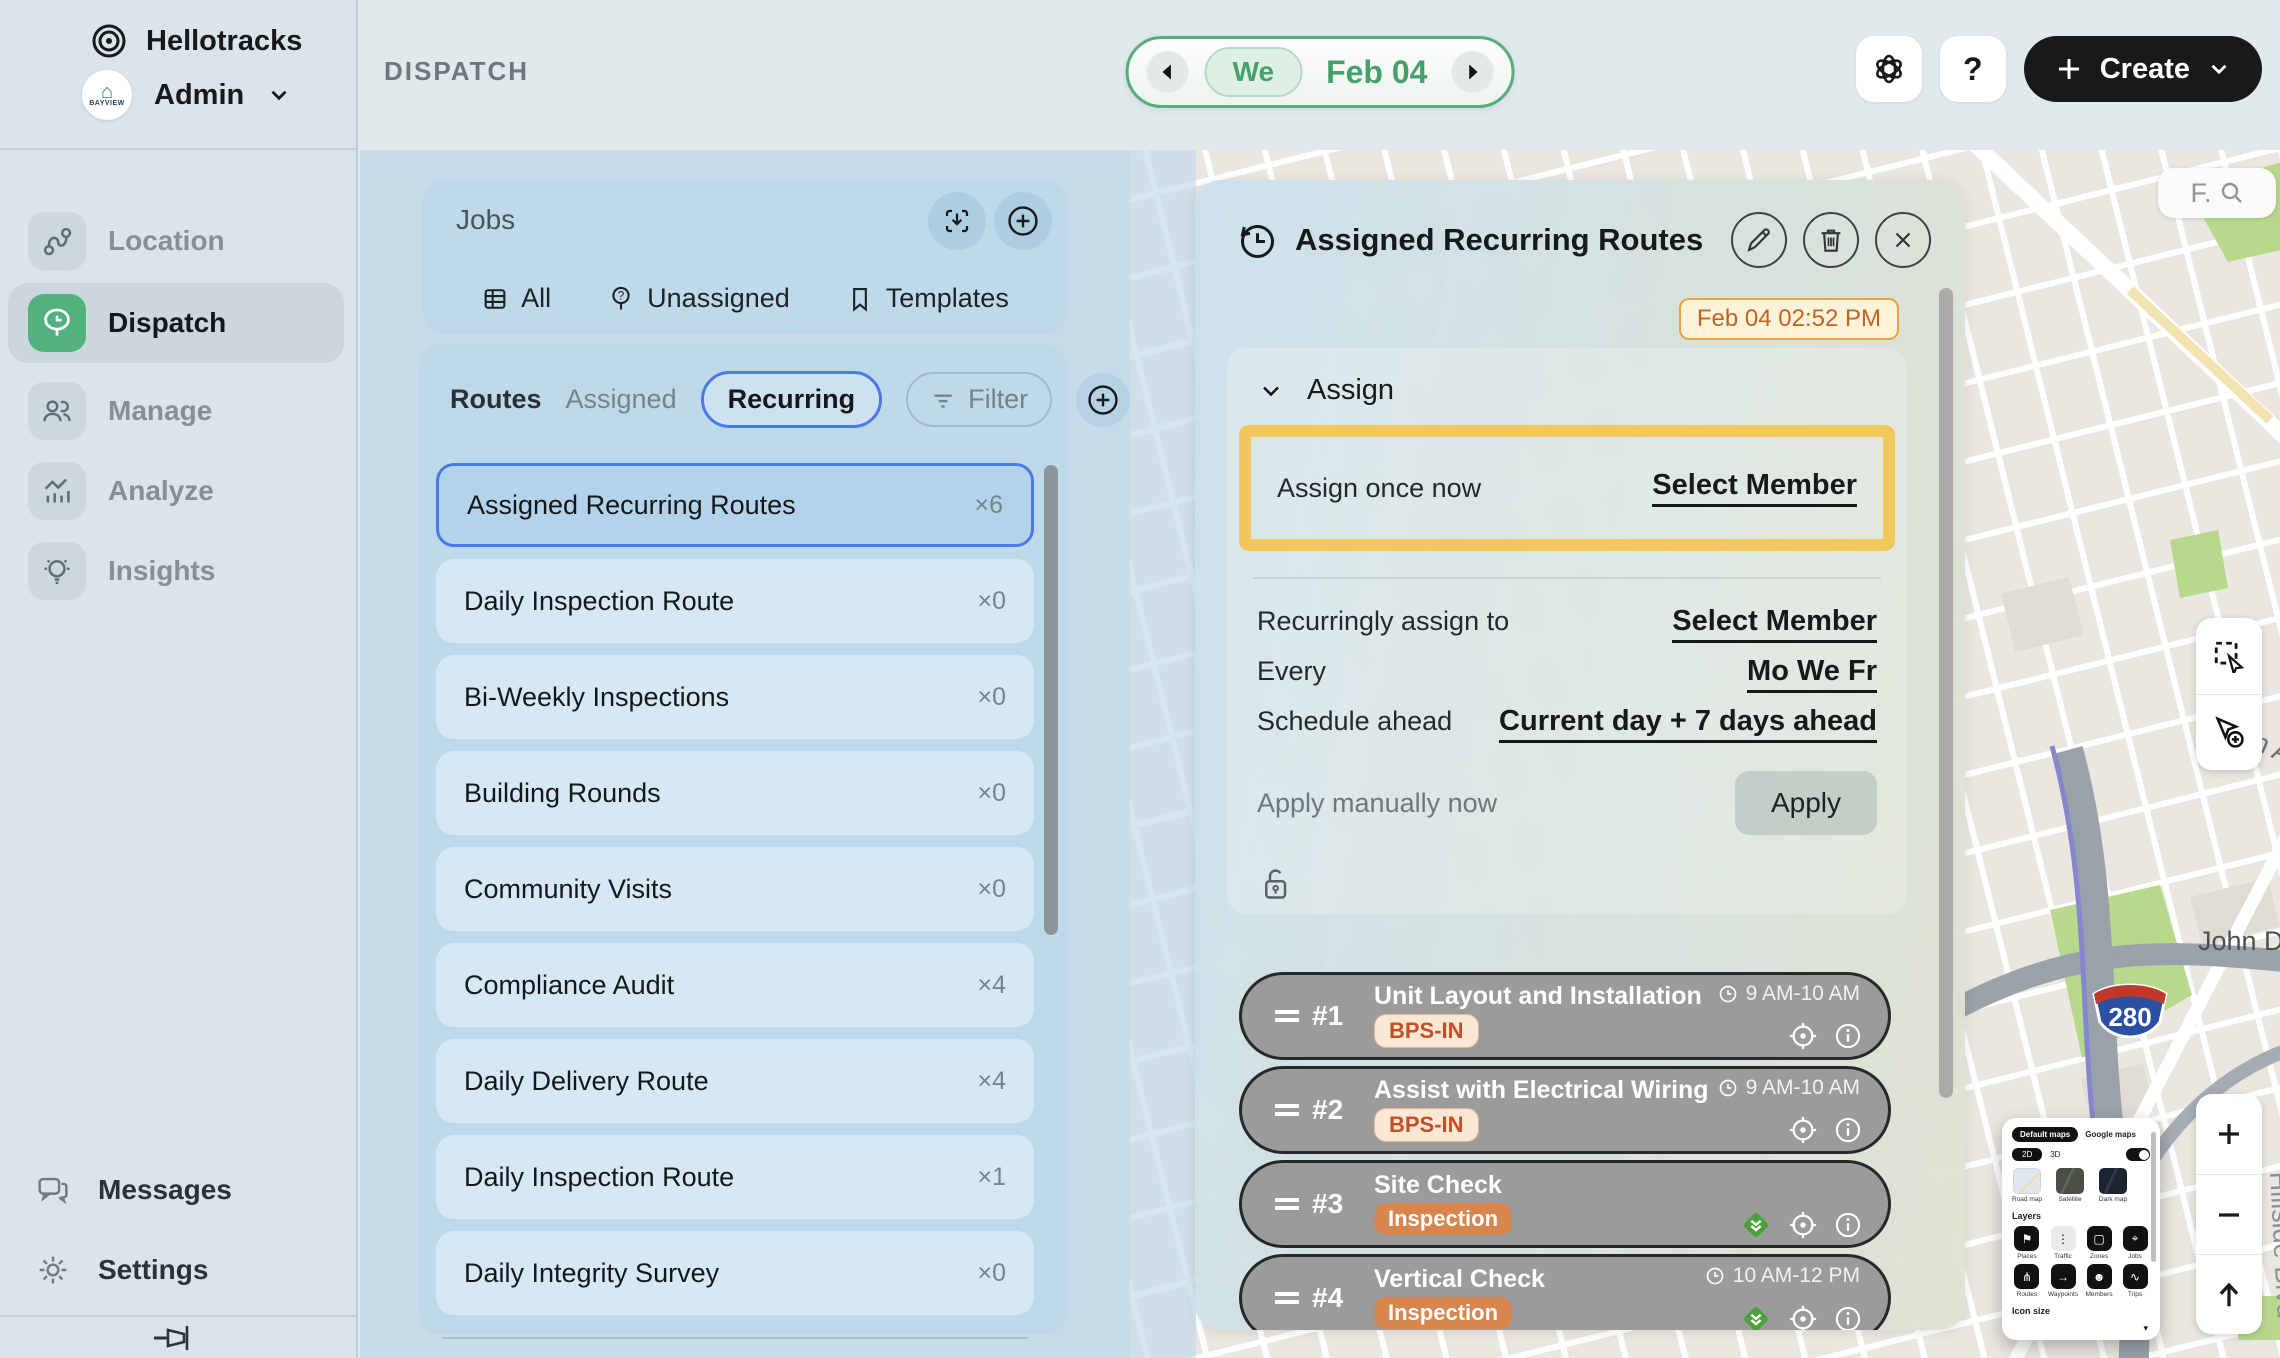  Describe the element at coordinates (1831, 240) in the screenshot. I see `delete-route-button` at that location.